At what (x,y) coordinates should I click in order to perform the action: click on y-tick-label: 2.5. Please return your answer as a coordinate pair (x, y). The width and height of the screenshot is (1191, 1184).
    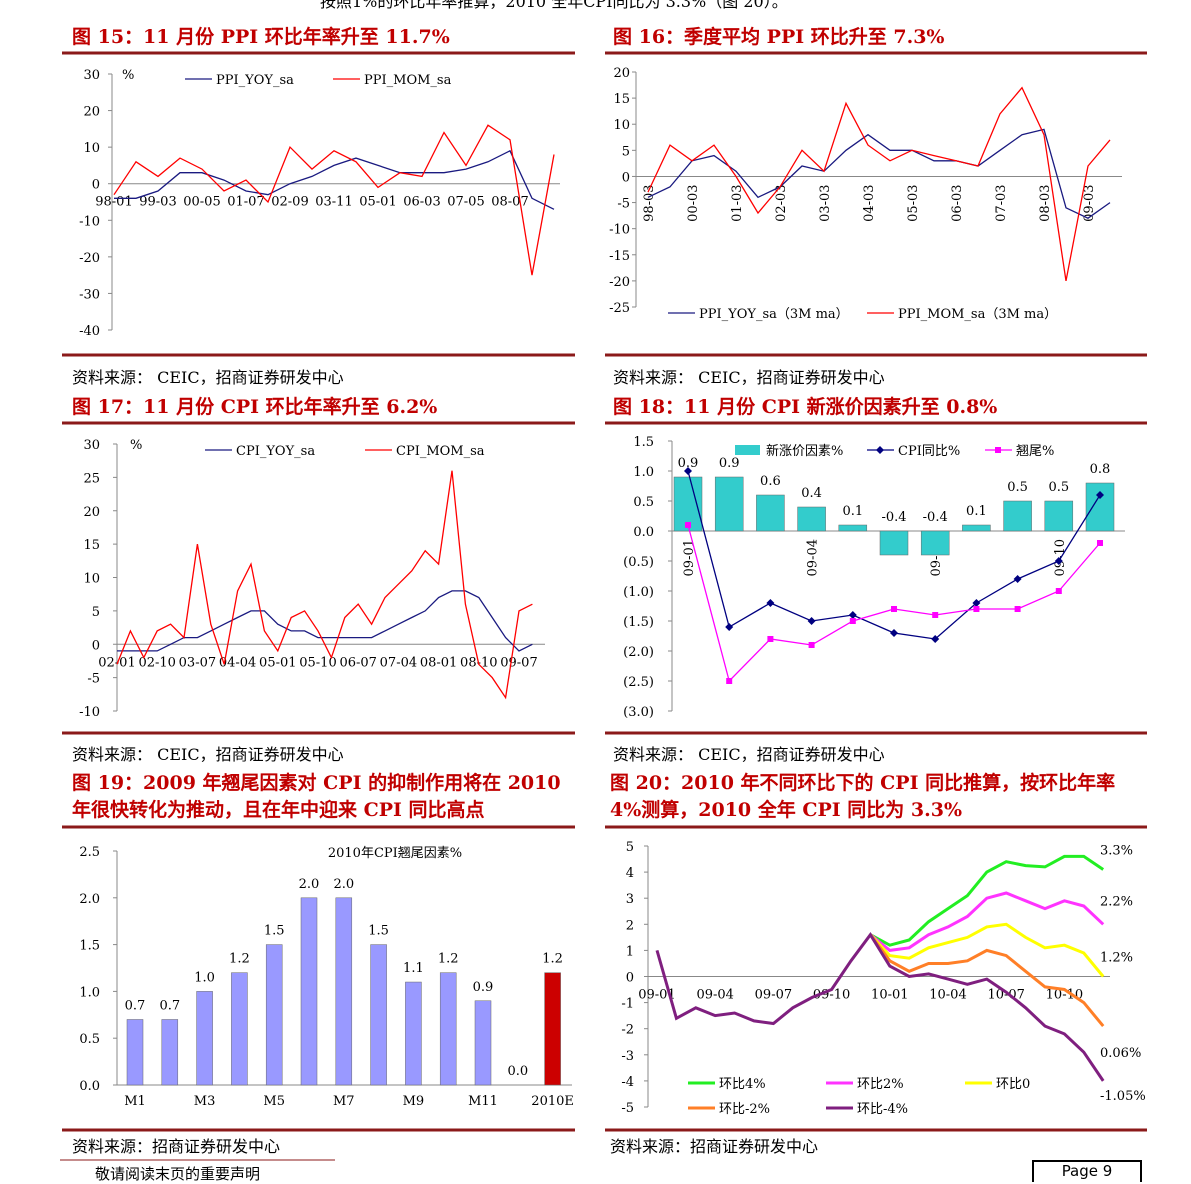
    Looking at the image, I should click on (89, 852).